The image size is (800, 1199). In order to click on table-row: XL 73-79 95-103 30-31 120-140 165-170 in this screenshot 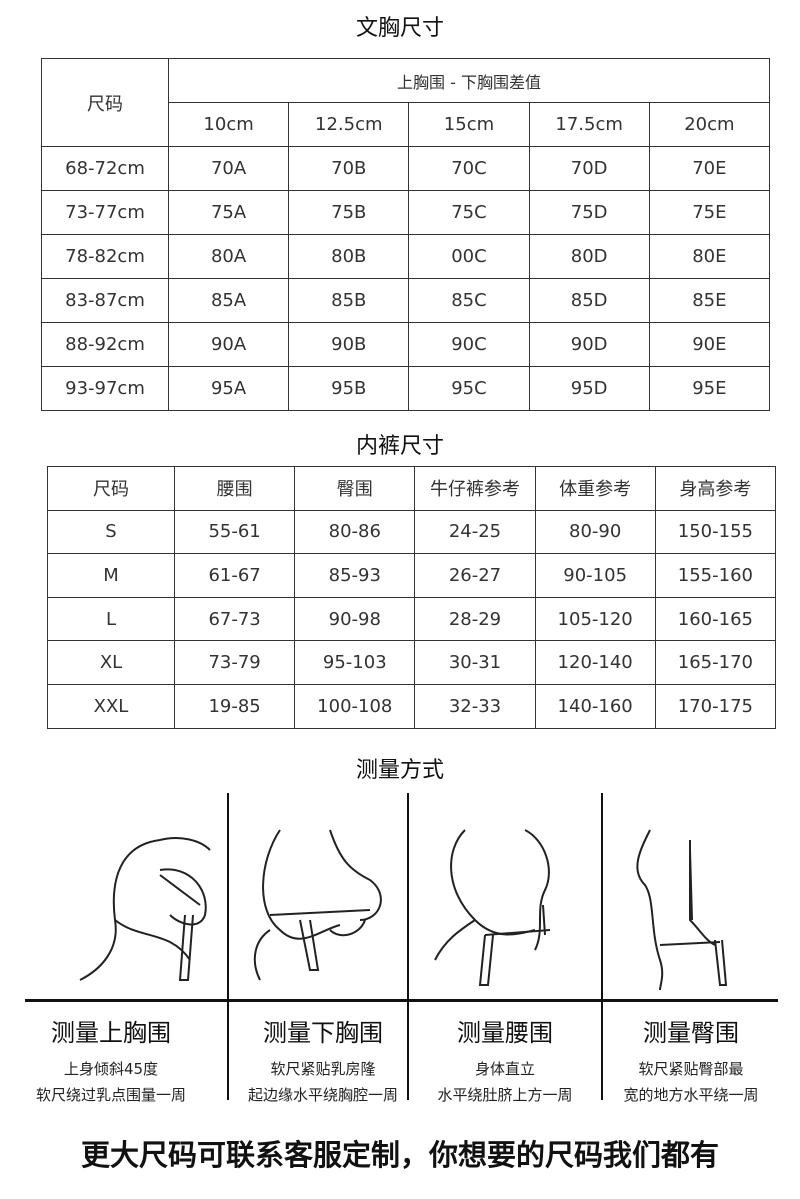, I will do `click(412, 662)`.